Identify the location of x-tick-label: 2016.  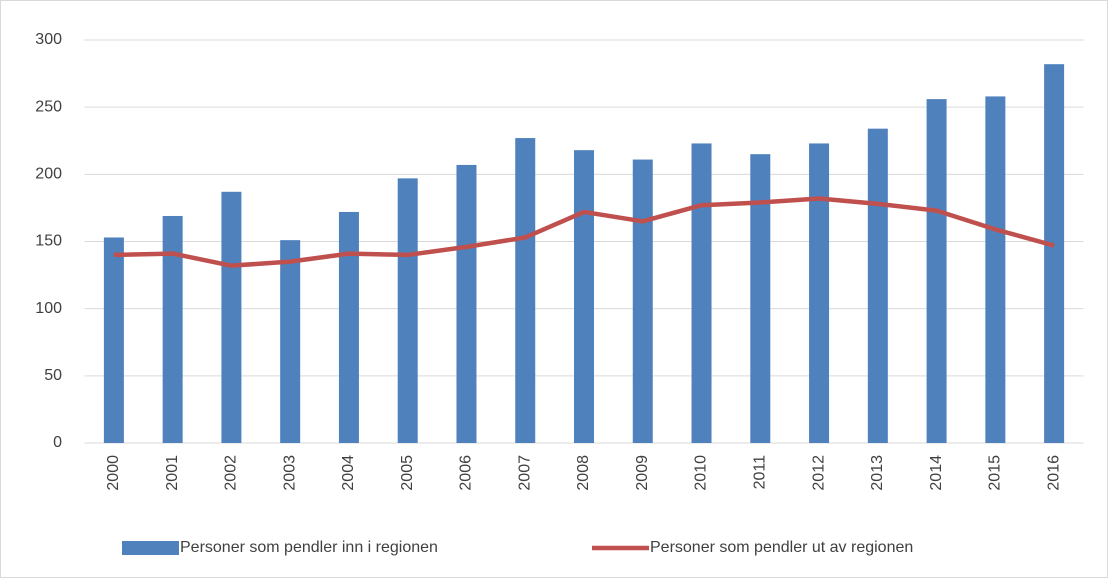
(1053, 473).